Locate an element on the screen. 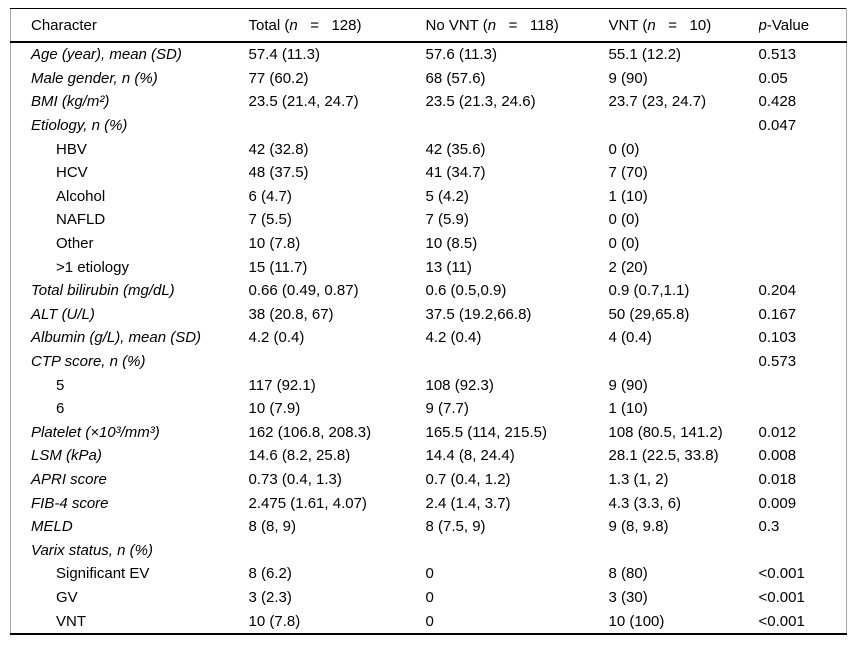  header-text: -Value is located at coordinates (788, 25).